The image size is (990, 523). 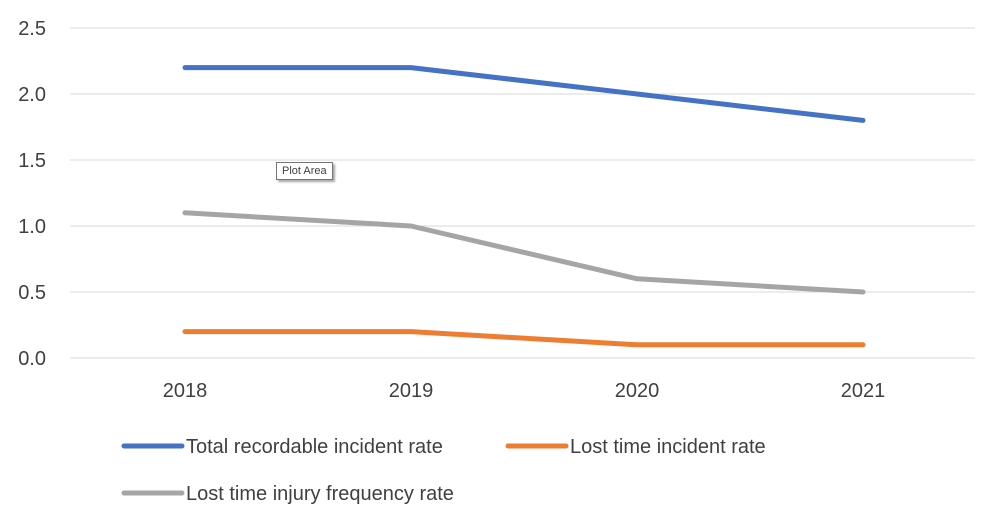 What do you see at coordinates (32, 29) in the screenshot?
I see `y-tick-label: 2.5` at bounding box center [32, 29].